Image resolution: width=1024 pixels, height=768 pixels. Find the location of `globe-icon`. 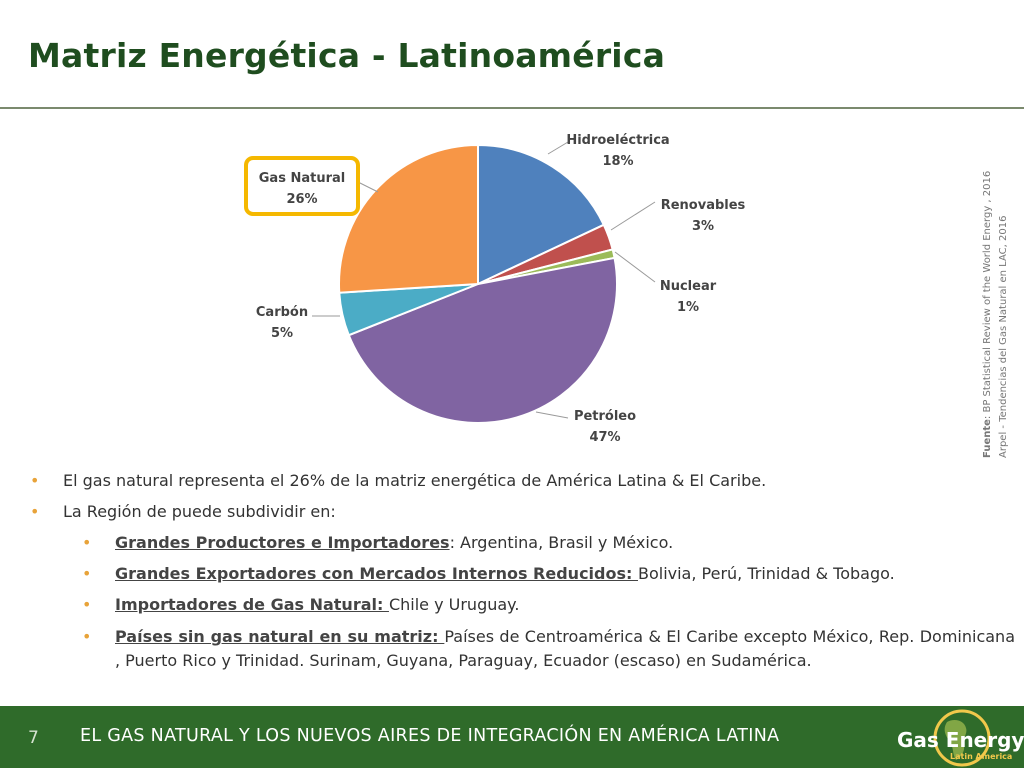

globe-icon is located at coordinates (962, 738).